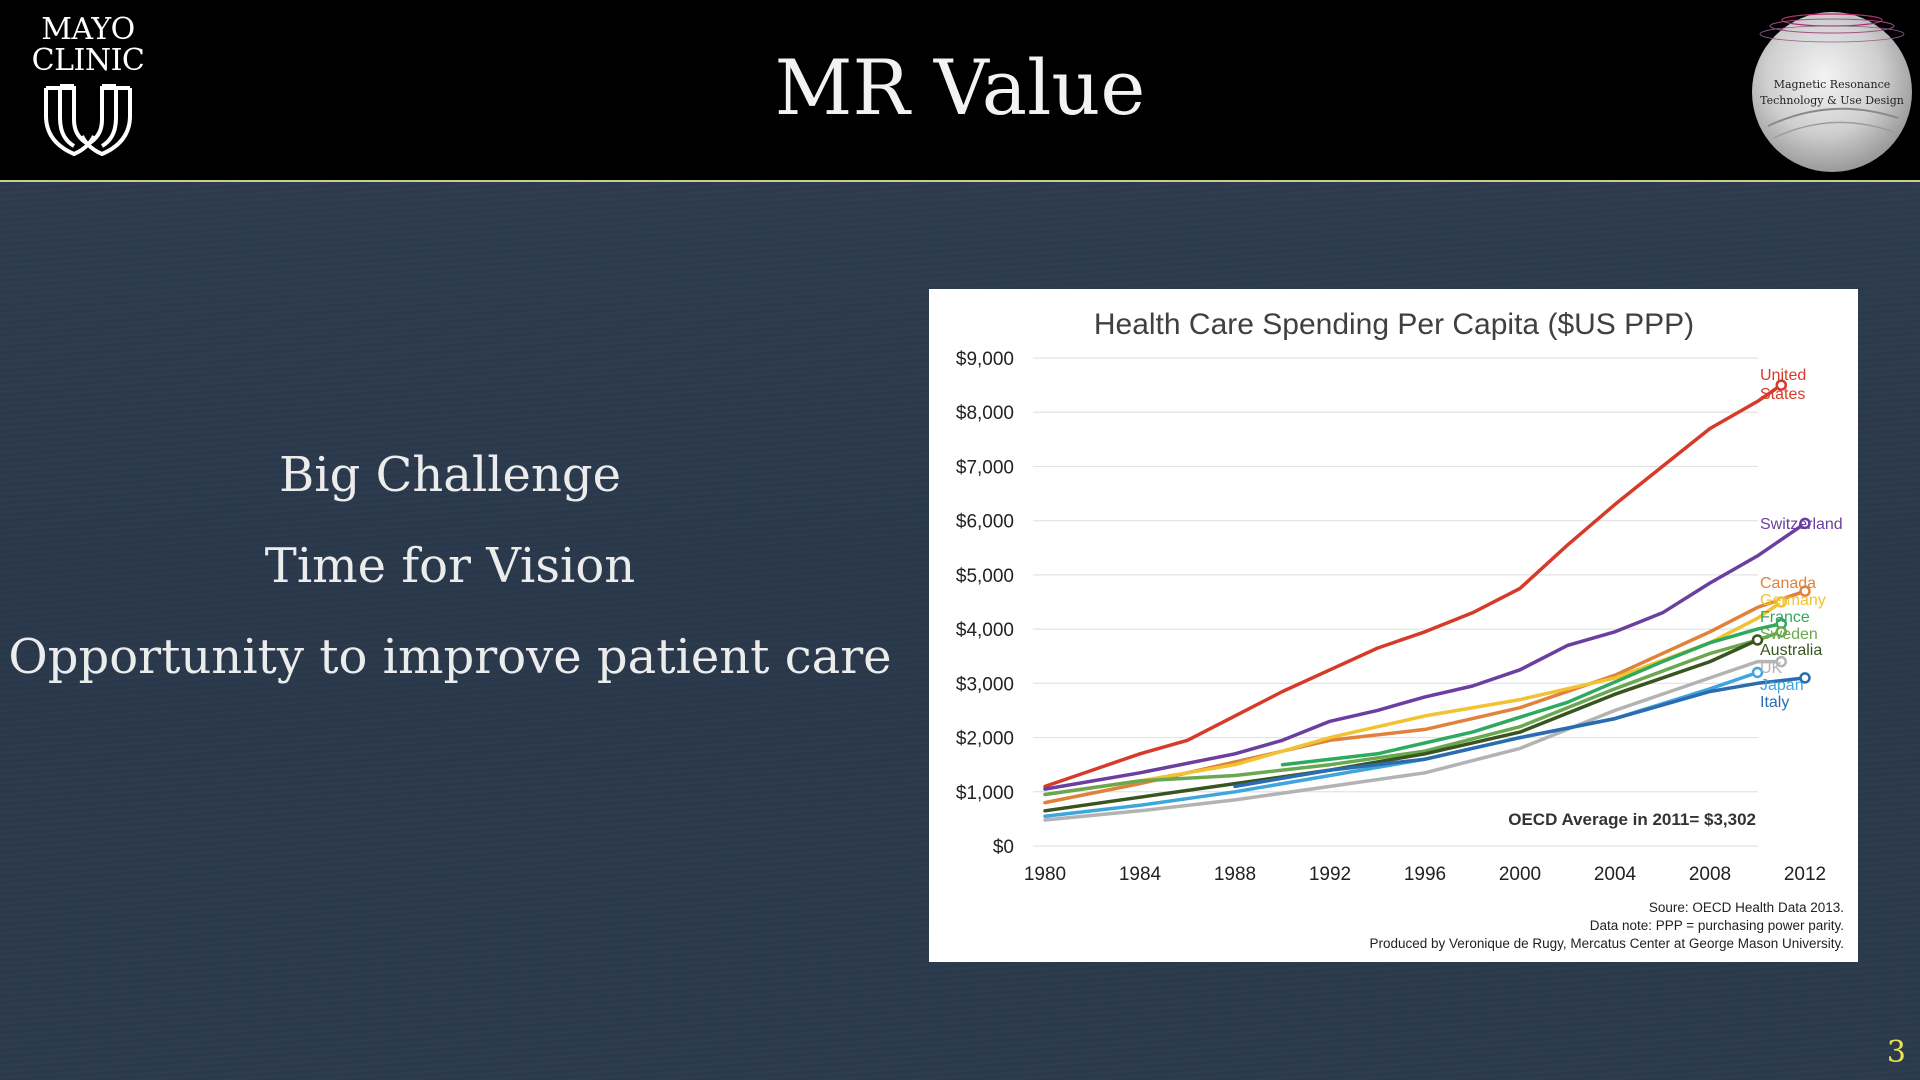  Describe the element at coordinates (450, 657) in the screenshot. I see `bullet-item-3: Opportunity to improve patient care` at that location.